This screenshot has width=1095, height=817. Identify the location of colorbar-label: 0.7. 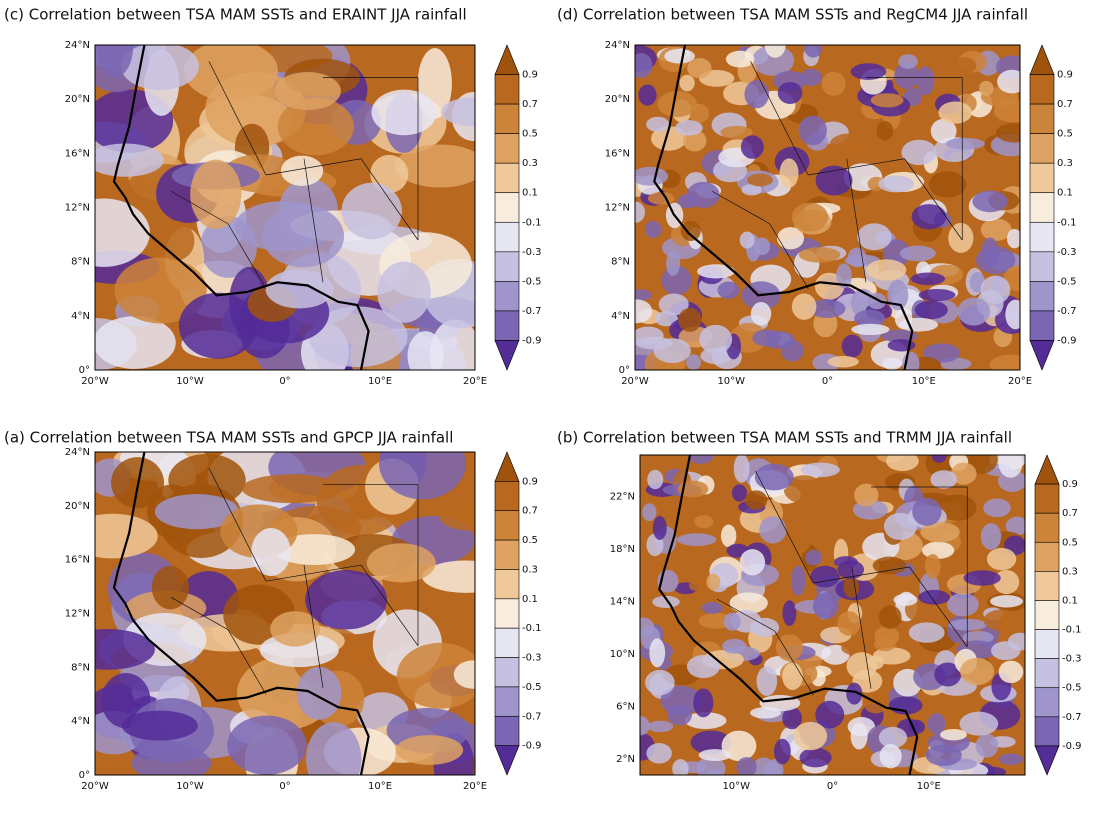
(1065, 104).